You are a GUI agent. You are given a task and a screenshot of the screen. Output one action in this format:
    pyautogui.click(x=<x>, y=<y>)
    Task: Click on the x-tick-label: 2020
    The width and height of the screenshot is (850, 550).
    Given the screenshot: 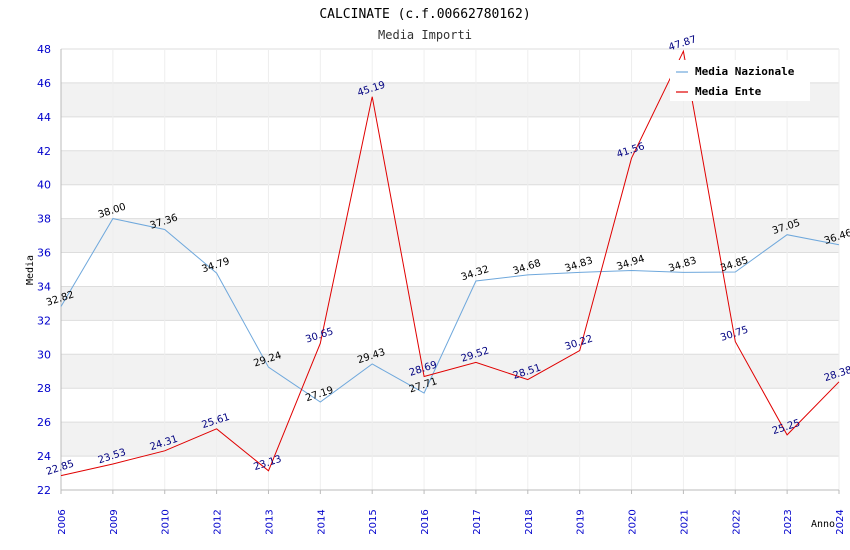 What is the action you would take?
    pyautogui.click(x=633, y=521)
    